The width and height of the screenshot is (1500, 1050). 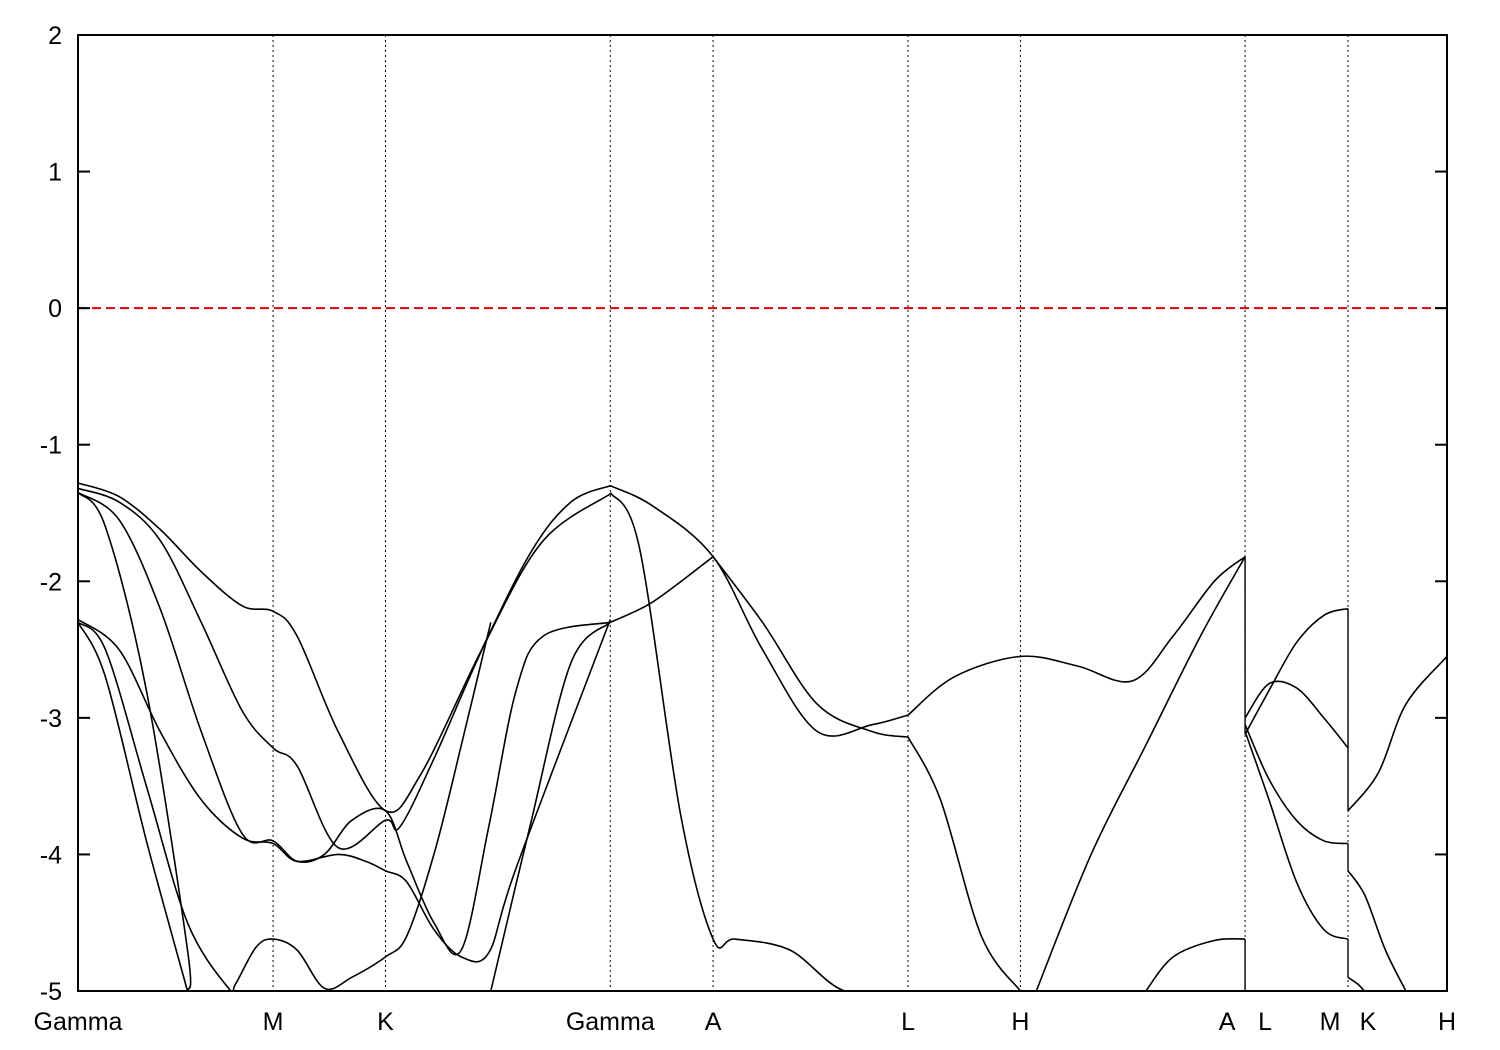 What do you see at coordinates (51, 719) in the screenshot?
I see `y-tick-label: -3` at bounding box center [51, 719].